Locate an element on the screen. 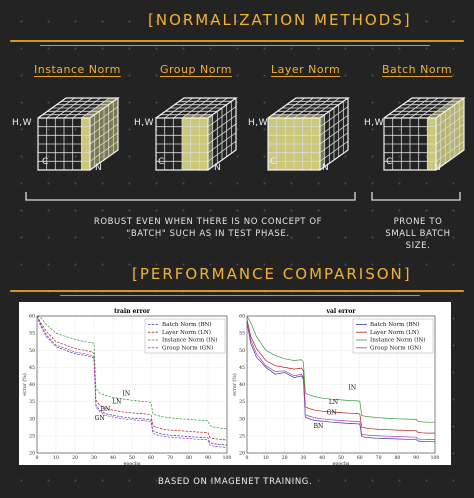 This screenshot has width=474, height=498. legend-box is located at coordinates (185, 336).